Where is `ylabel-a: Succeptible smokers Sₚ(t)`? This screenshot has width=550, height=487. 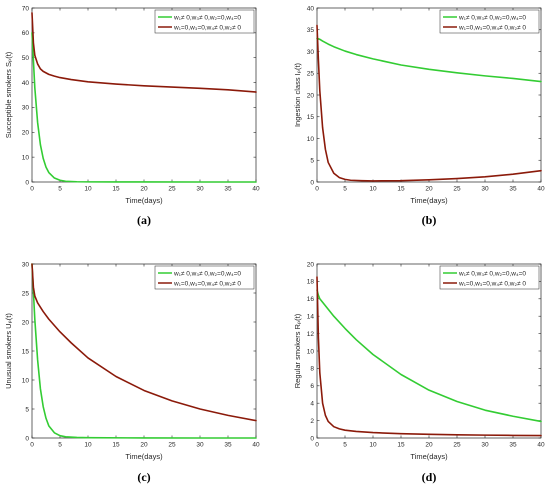
ylabel-a: Succeptible smokers Sₚ(t) is located at coordinates (8, 94).